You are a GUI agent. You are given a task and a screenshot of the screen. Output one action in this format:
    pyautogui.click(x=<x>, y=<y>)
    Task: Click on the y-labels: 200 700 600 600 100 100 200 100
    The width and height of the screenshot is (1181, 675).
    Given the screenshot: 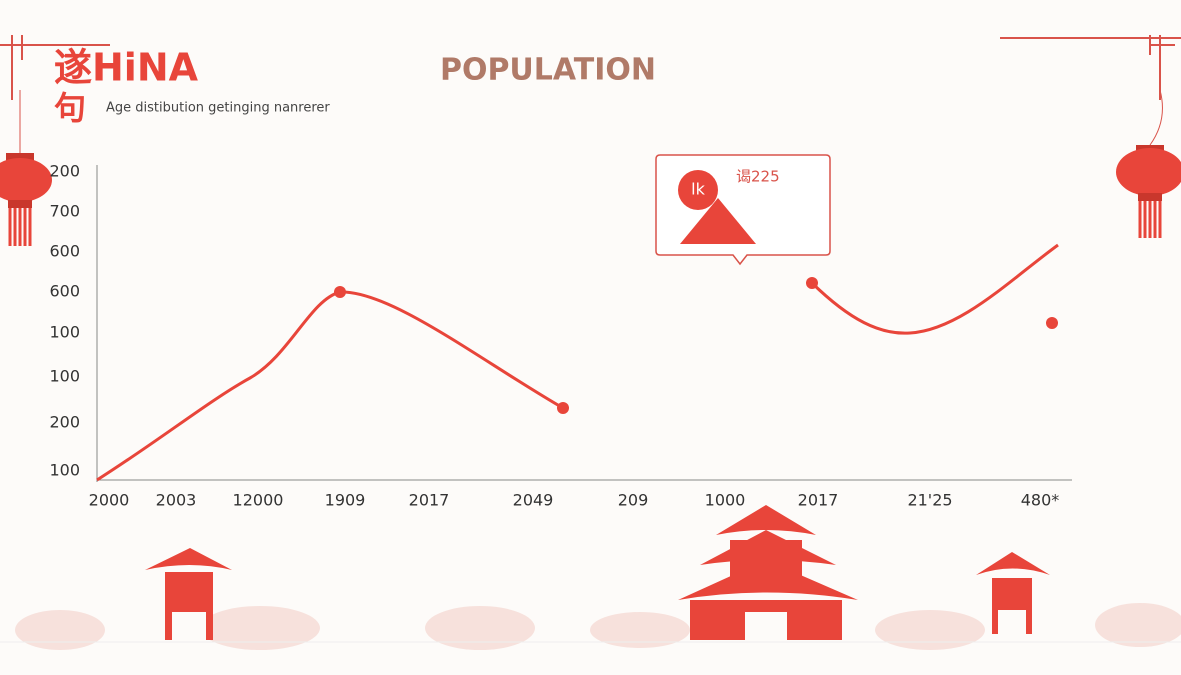 What is the action you would take?
    pyautogui.click(x=64, y=321)
    